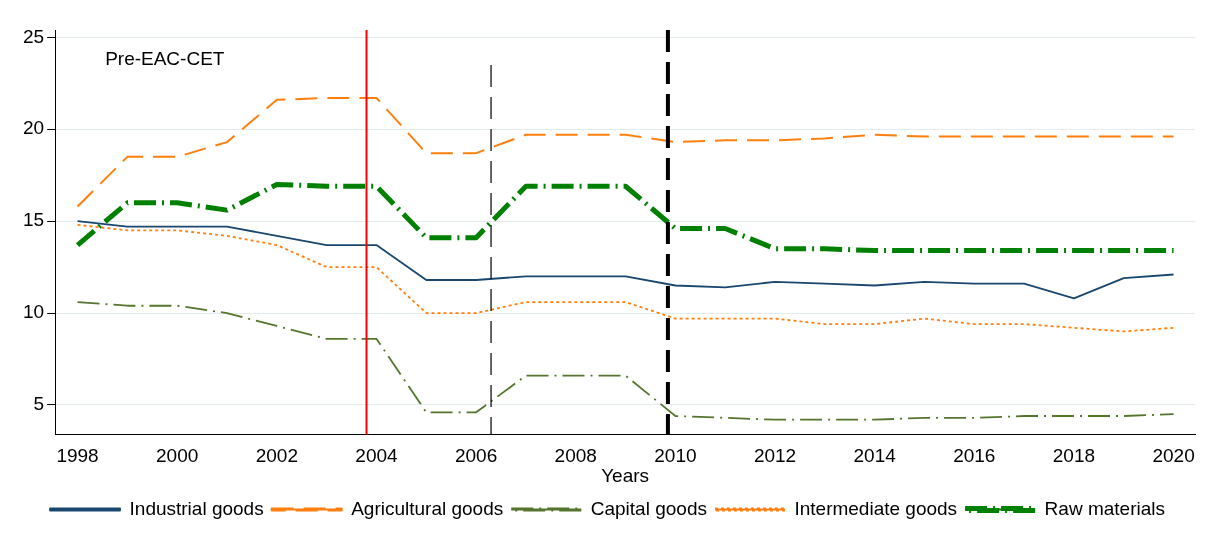 The image size is (1211, 539). What do you see at coordinates (1104, 508) in the screenshot?
I see `legend-label: Raw materials` at bounding box center [1104, 508].